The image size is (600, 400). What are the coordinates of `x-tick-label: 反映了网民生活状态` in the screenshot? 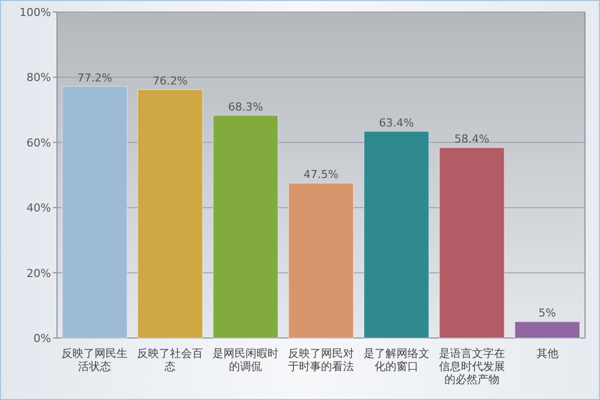 It's located at (95, 360).